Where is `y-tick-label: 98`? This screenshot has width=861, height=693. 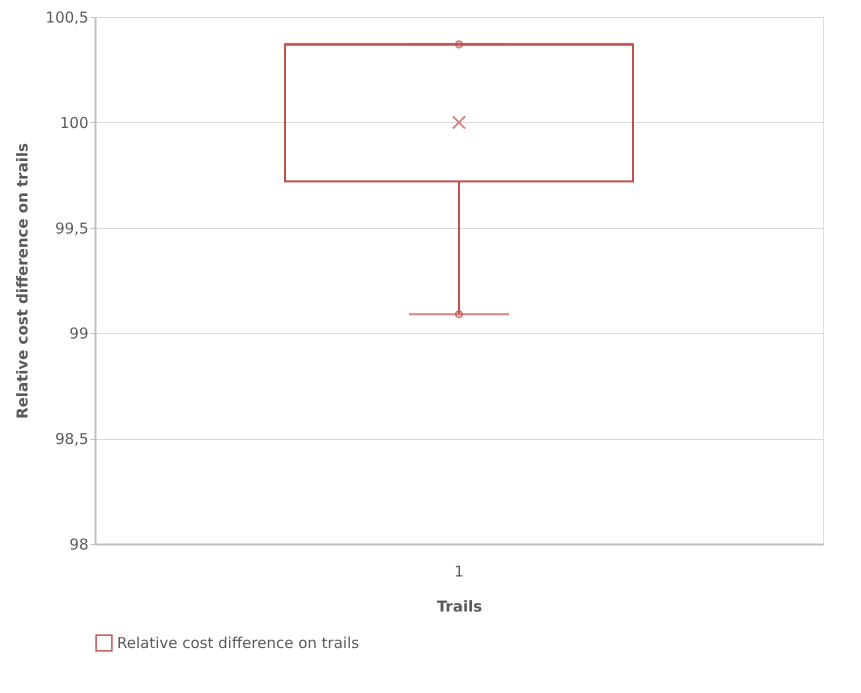
y-tick-label: 98 is located at coordinates (78, 545).